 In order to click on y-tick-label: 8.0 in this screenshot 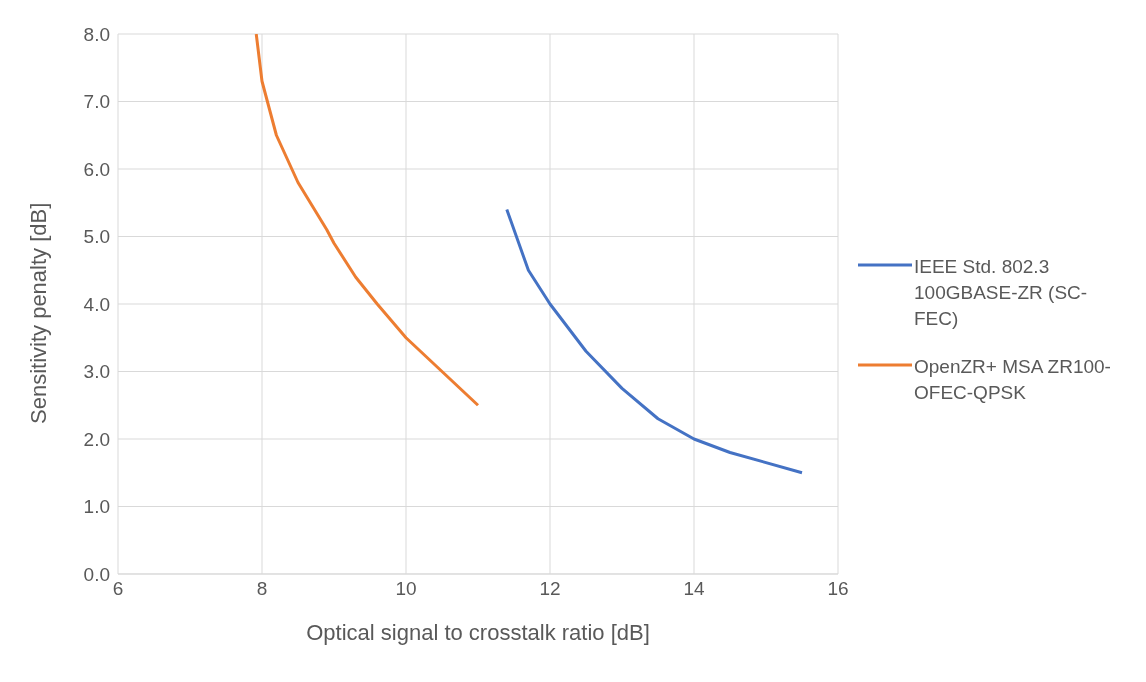, I will do `click(96, 34)`.